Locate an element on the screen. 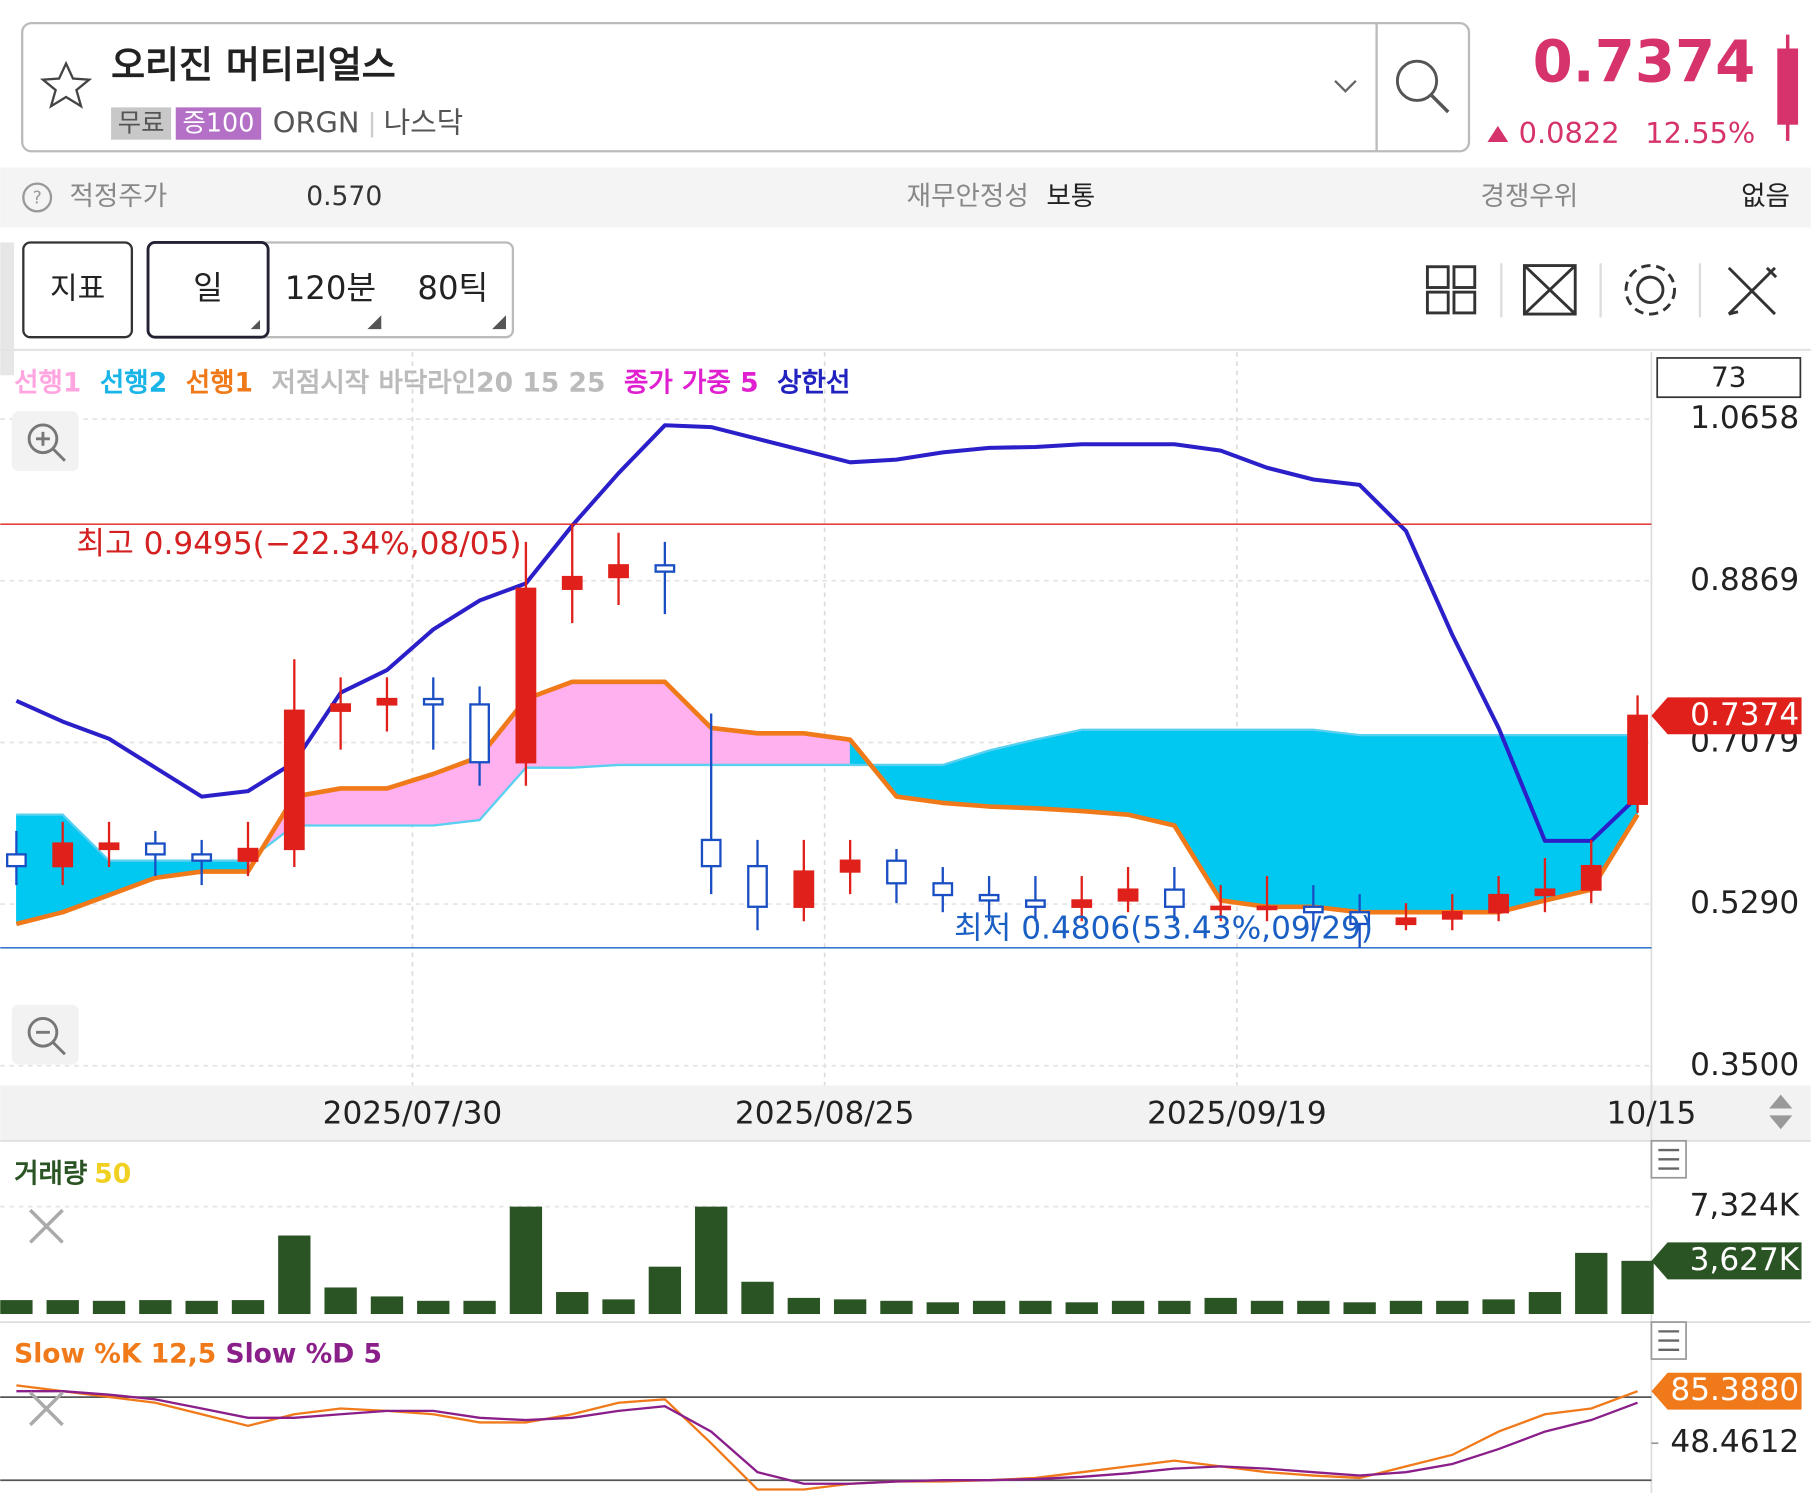  up-arrow is located at coordinates (1498, 134).